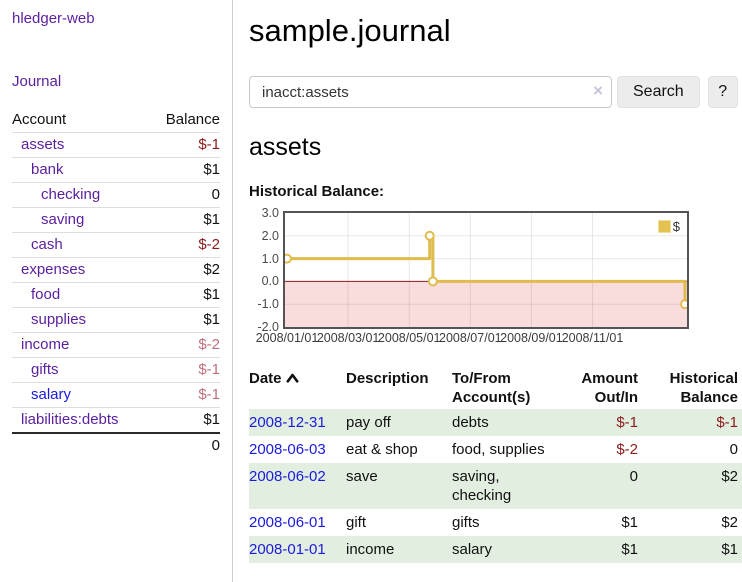 The width and height of the screenshot is (742, 582). What do you see at coordinates (370, 549) in the screenshot?
I see `transaction-description: income` at bounding box center [370, 549].